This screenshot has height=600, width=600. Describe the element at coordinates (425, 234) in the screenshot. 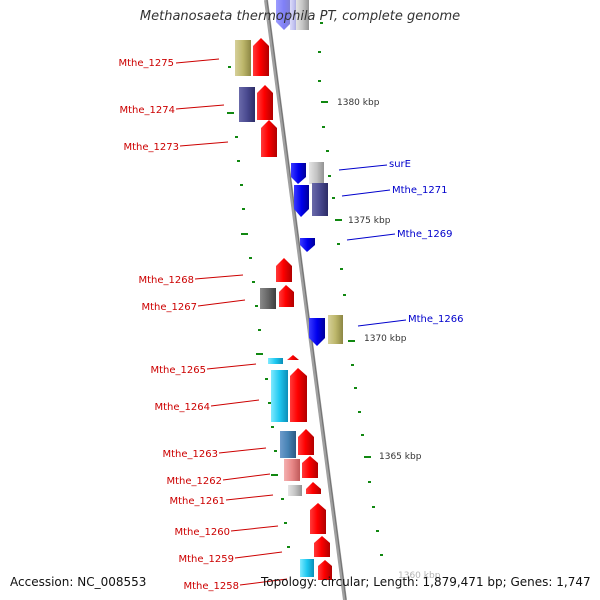

I see `gene-label-mthe-1269: Mthe_1269` at that location.